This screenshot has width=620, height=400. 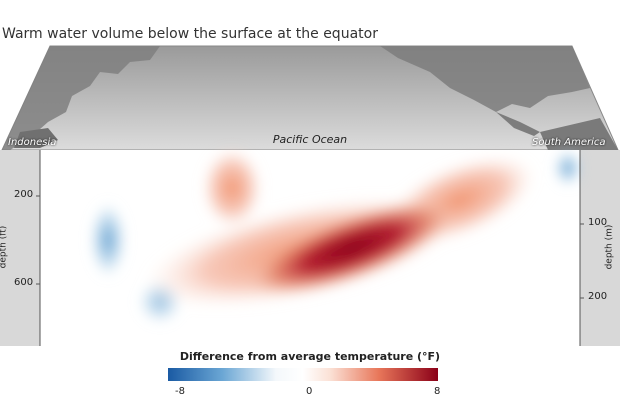 What do you see at coordinates (598, 222) in the screenshot?
I see `right-tick-label-100: 100` at bounding box center [598, 222].